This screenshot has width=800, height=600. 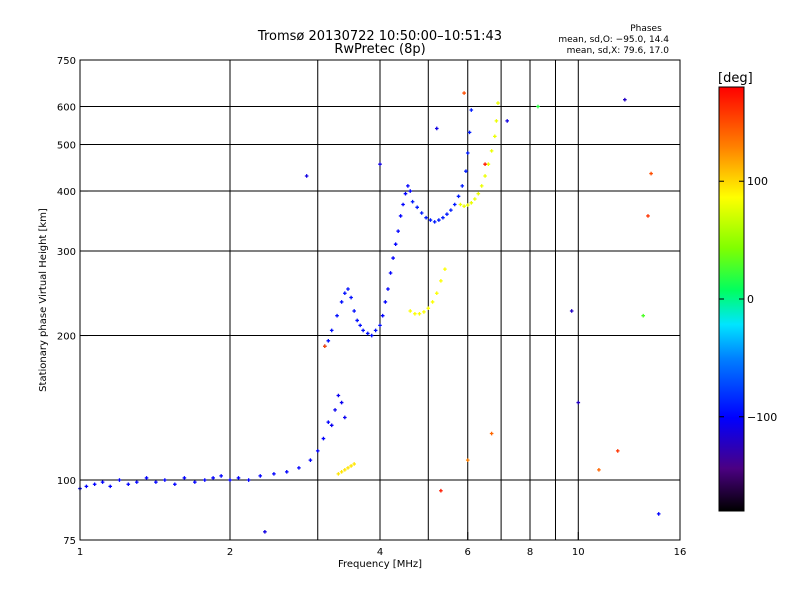 What do you see at coordinates (230, 552) in the screenshot?
I see `x-tick-label: 2` at bounding box center [230, 552].